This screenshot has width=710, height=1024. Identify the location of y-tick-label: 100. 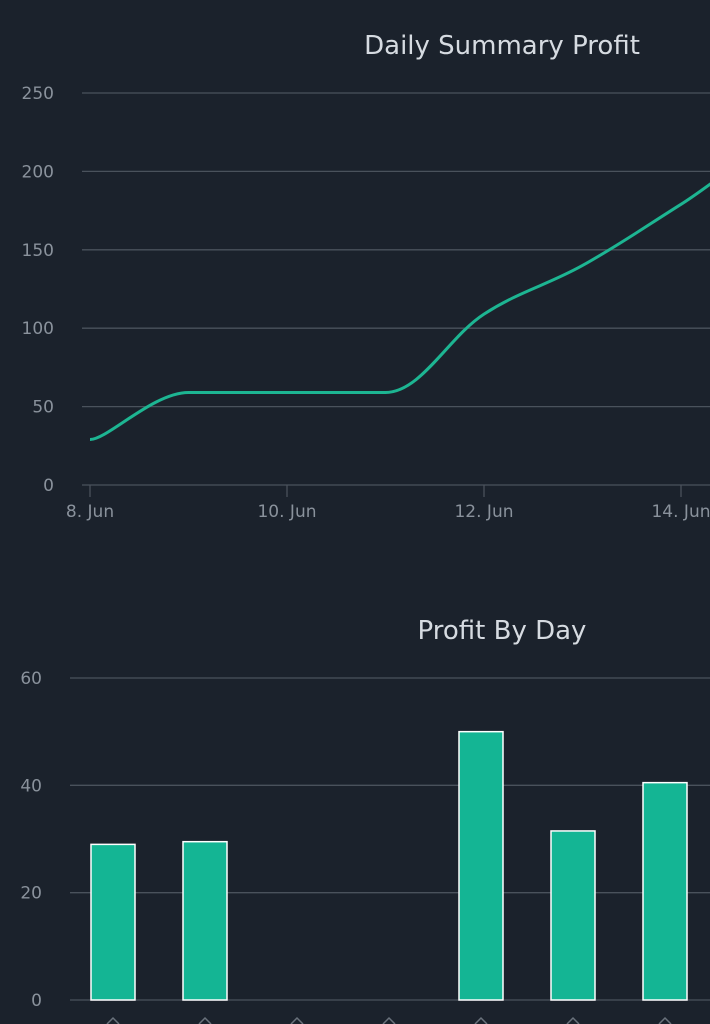
(38, 329).